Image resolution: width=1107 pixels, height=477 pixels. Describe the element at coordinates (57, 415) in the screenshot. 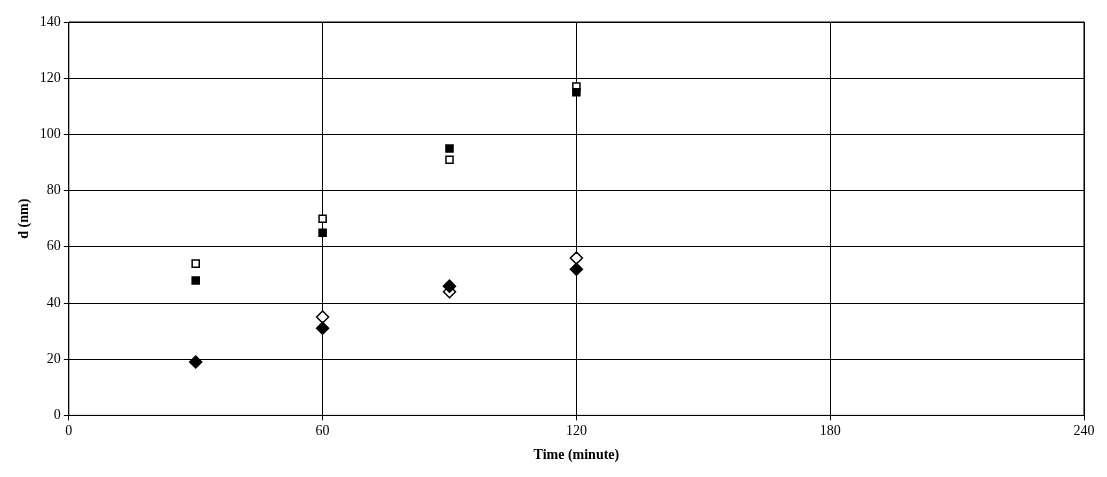

I see `y-tick-label: 0` at that location.